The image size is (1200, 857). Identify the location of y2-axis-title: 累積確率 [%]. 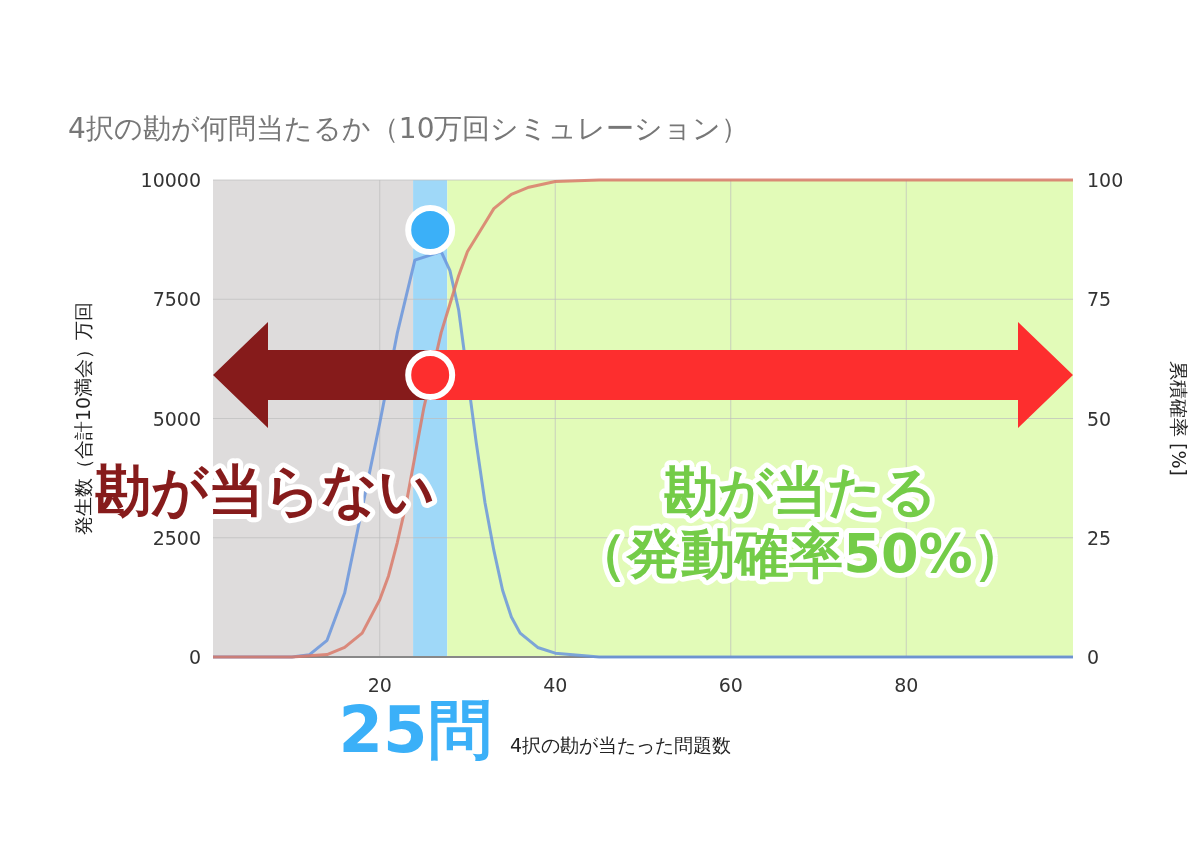
(1179, 418).